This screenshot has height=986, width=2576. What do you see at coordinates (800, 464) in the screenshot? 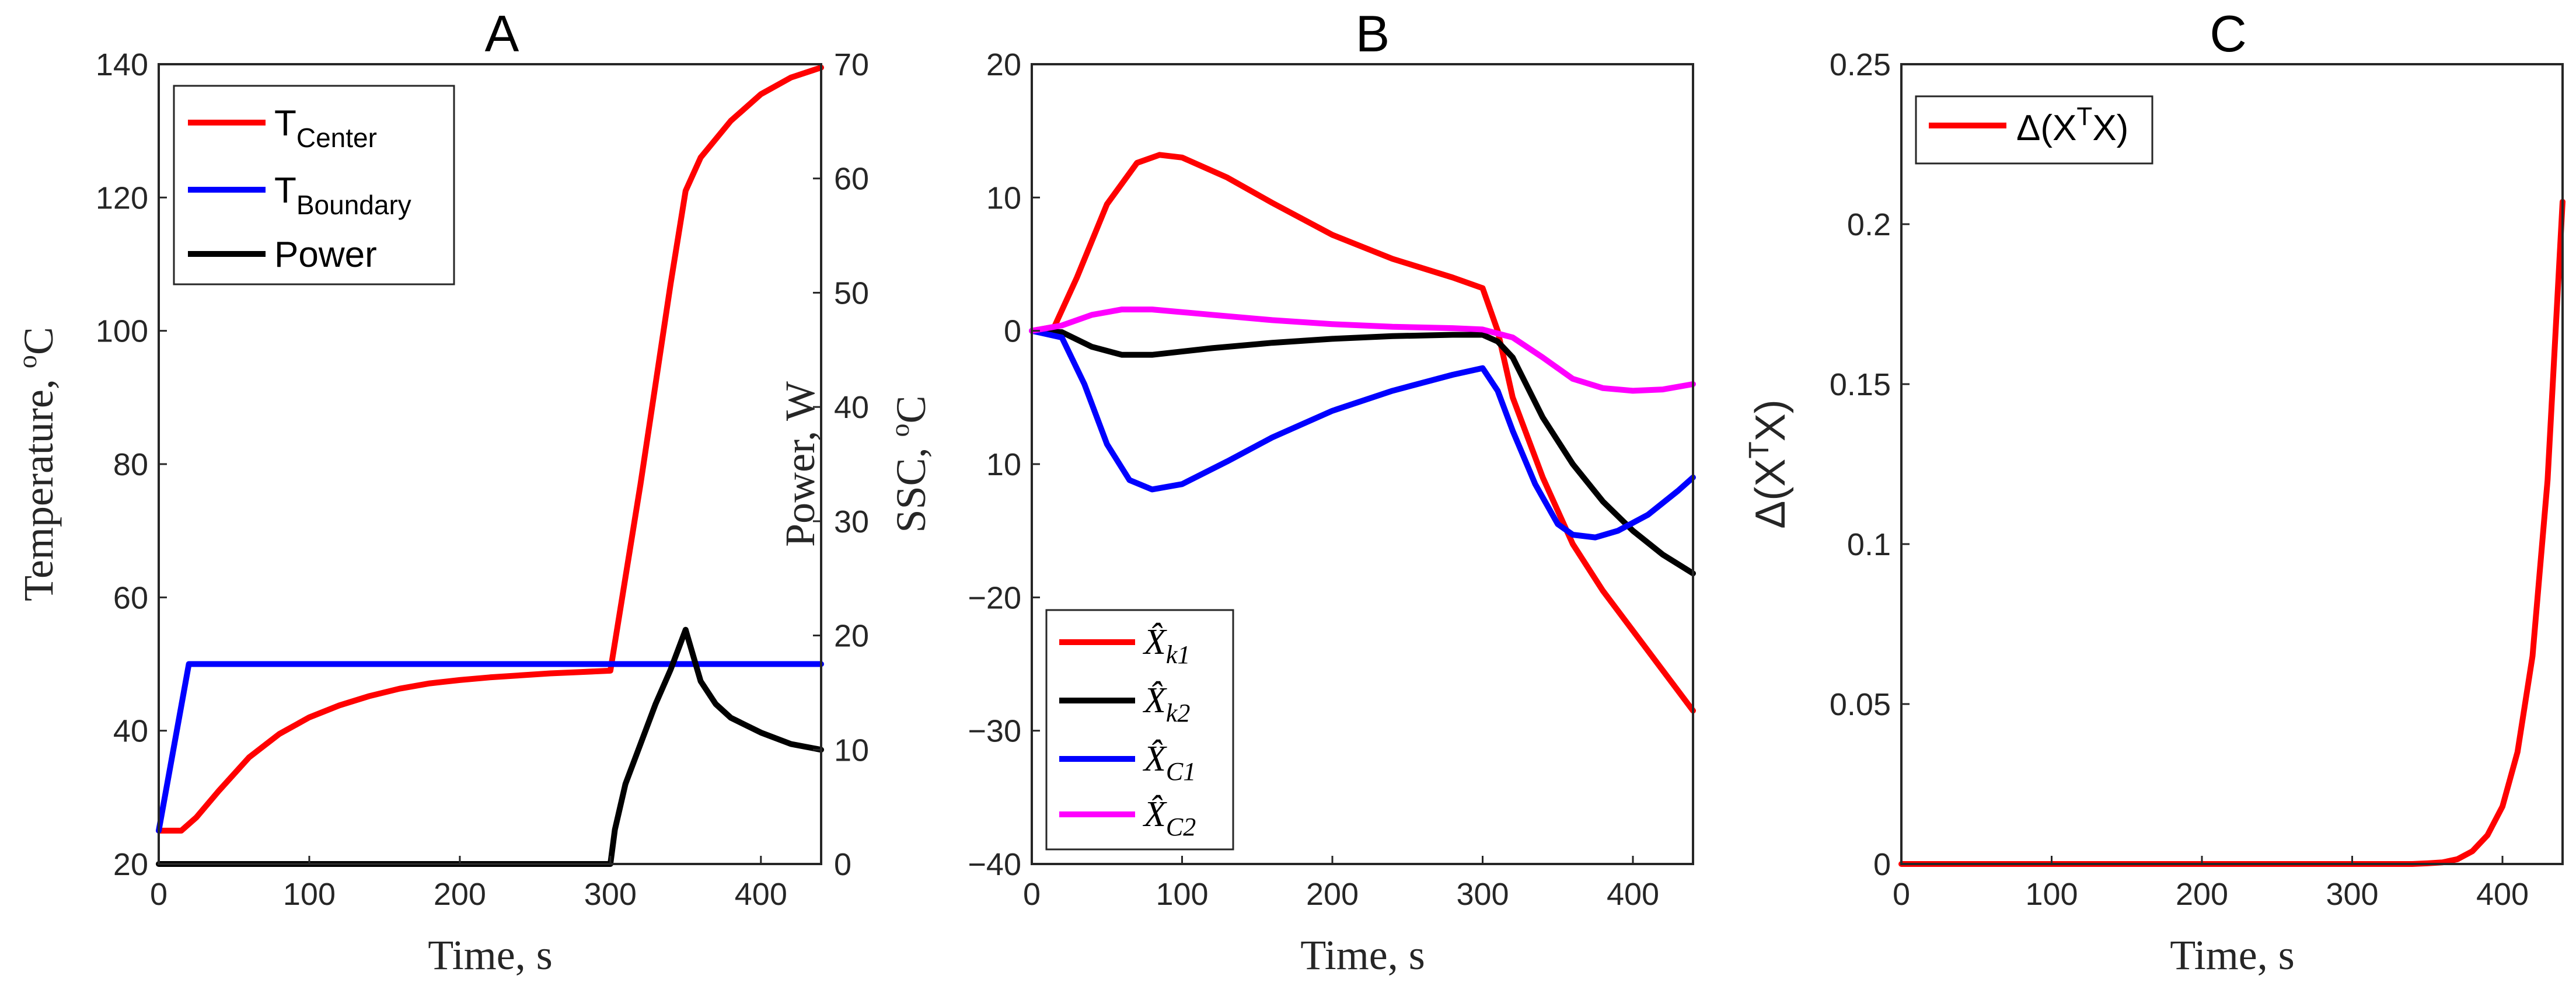
I see `panel-a-y-label-right: Power, W` at bounding box center [800, 464].